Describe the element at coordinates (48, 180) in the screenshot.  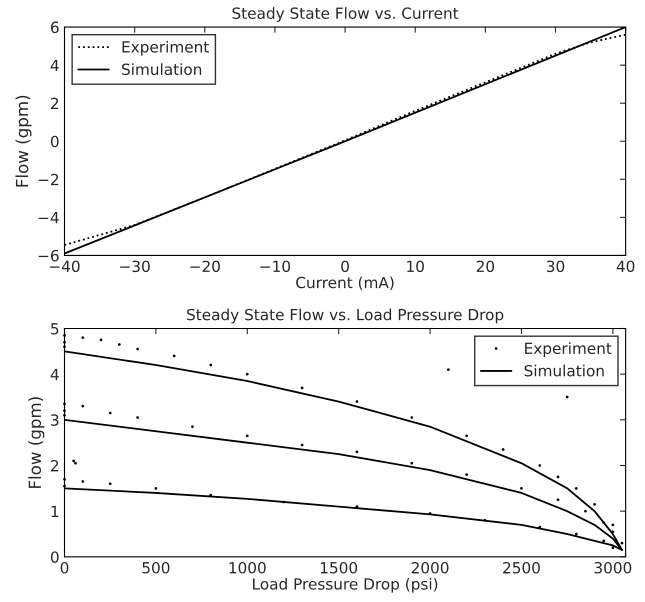
I see `y-tick-label: −2` at that location.